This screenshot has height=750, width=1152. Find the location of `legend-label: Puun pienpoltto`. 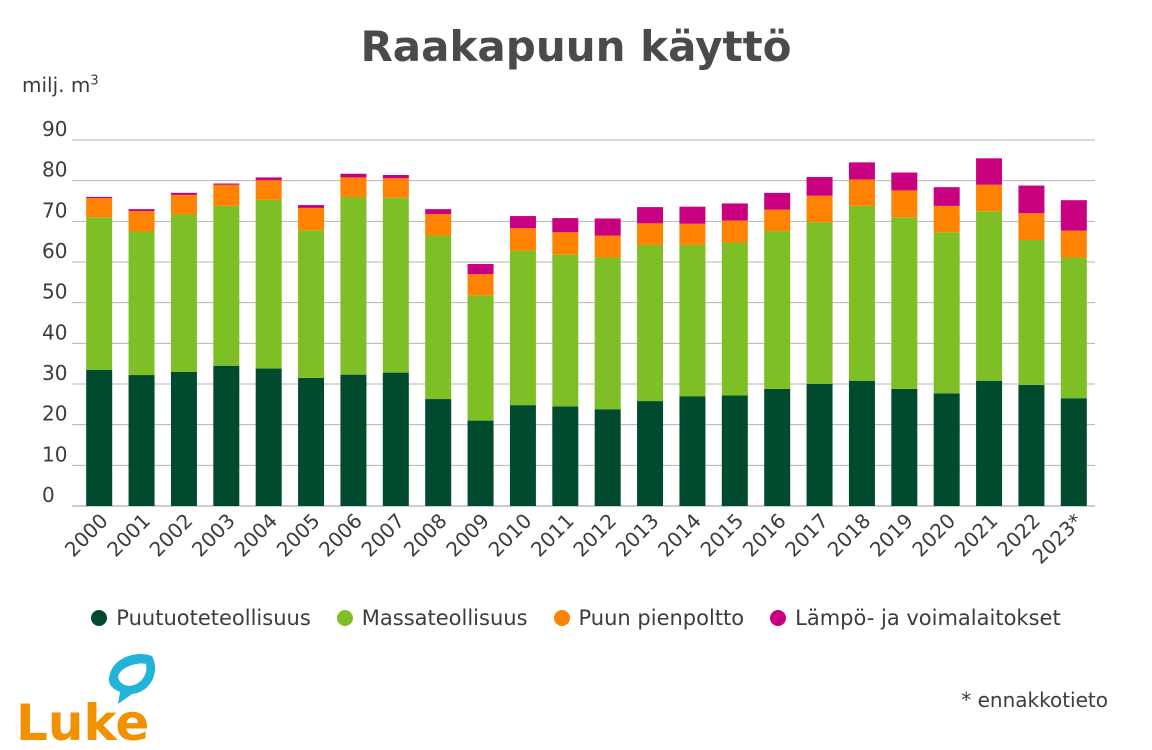

legend-label: Puun pienpoltto is located at coordinates (661, 618).